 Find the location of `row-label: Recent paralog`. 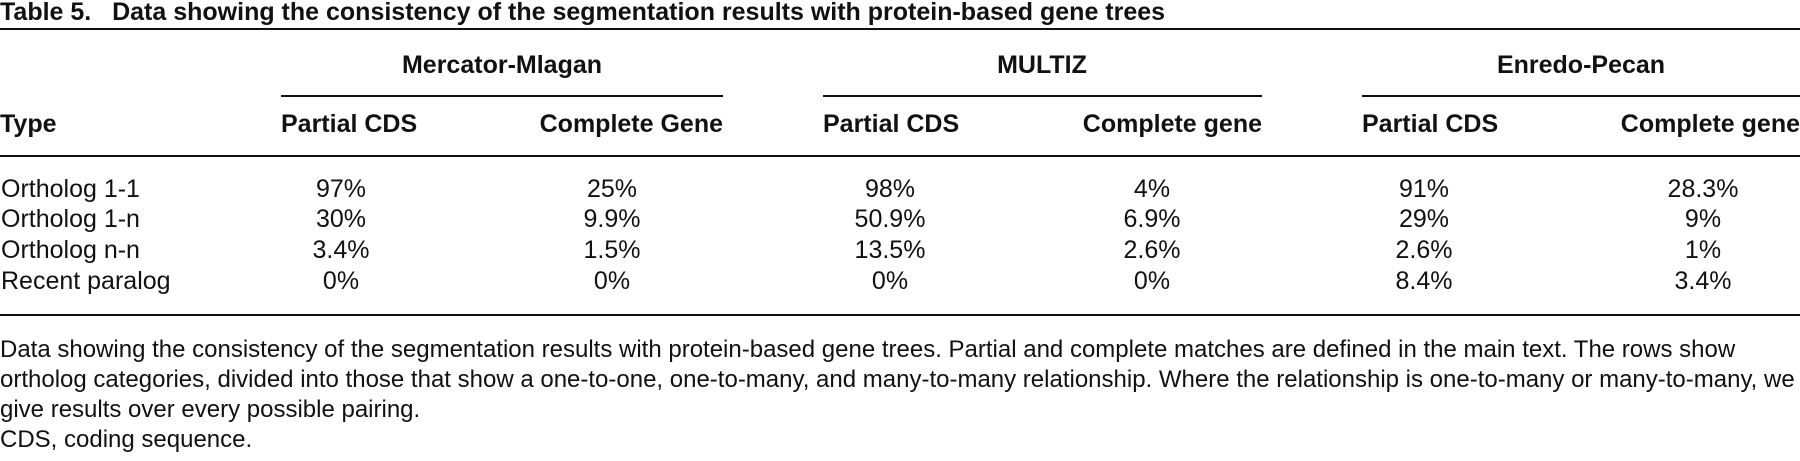

row-label: Recent paralog is located at coordinates (86, 281).